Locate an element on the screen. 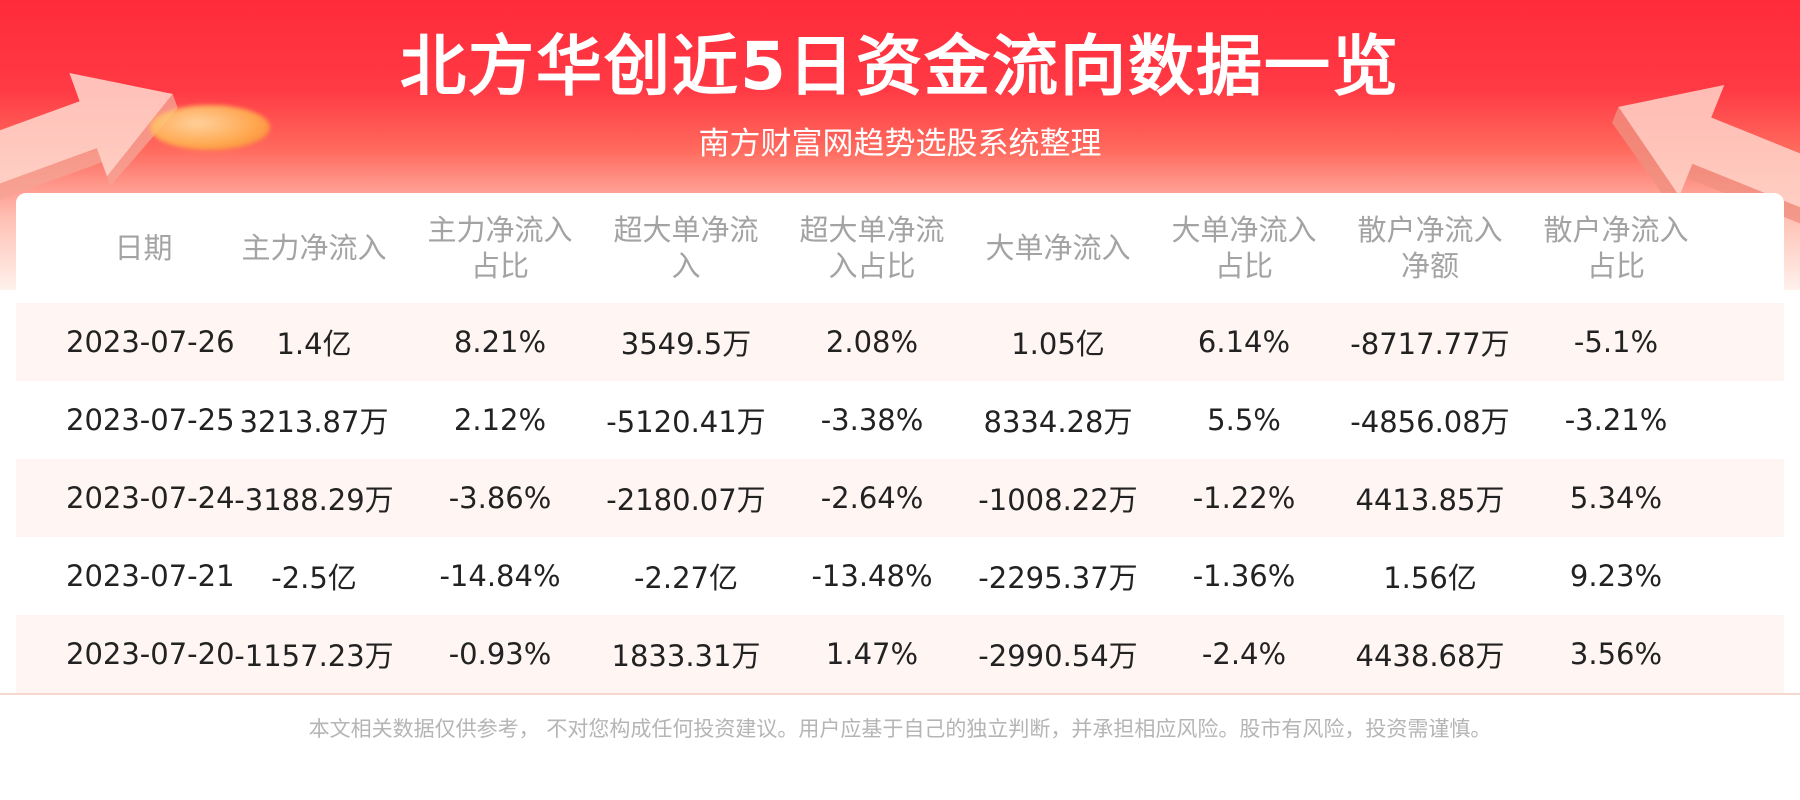 The height and width of the screenshot is (800, 1800). column-header-large-net-inflow: 大单净流入 is located at coordinates (1058, 248).